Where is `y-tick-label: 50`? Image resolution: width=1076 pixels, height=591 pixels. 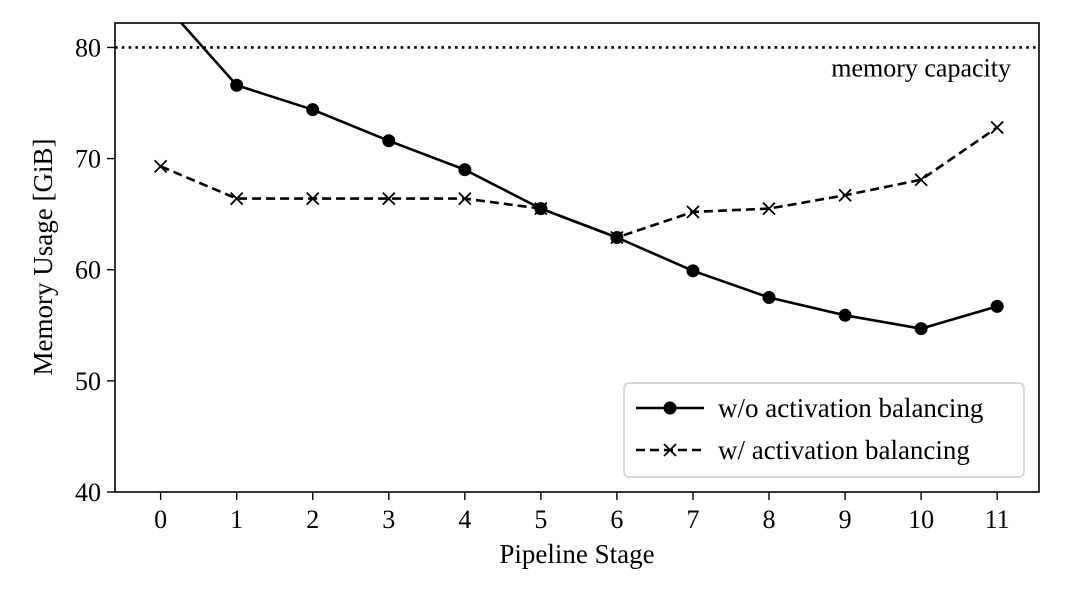
y-tick-label: 50 is located at coordinates (88, 381).